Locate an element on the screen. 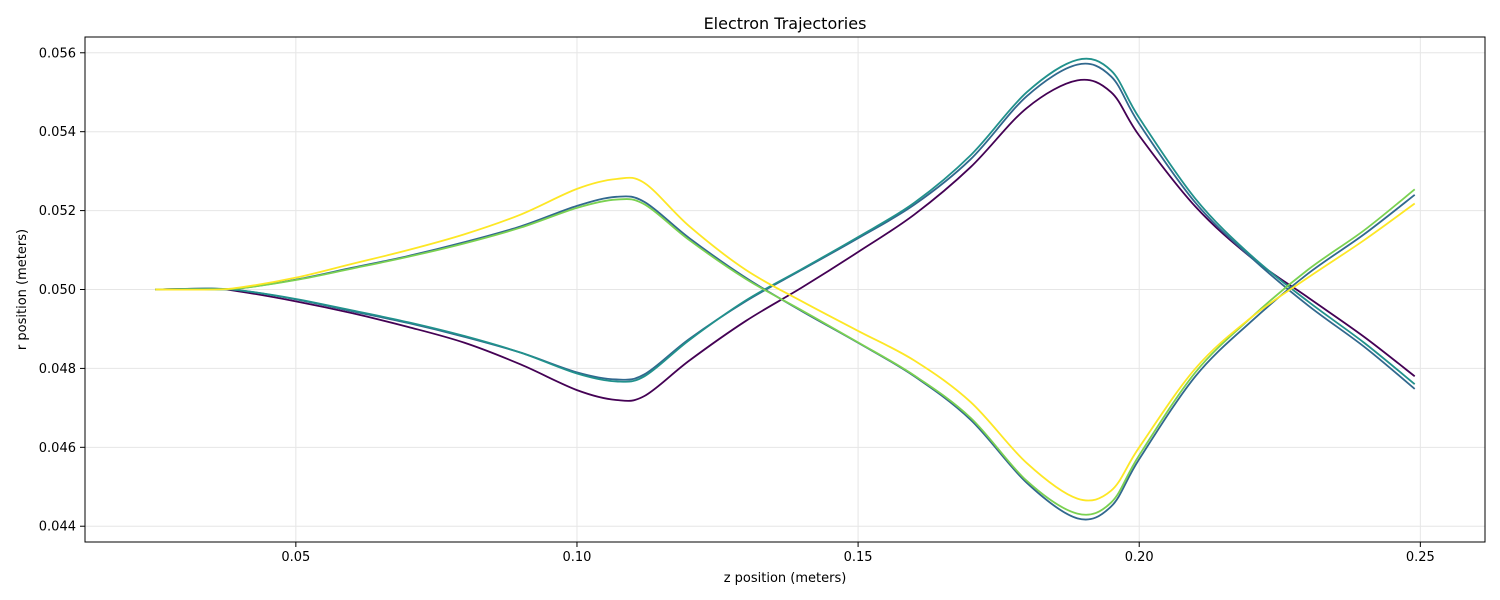 This screenshot has height=600, width=1500. y-tick-label: 0.046 is located at coordinates (57, 448).